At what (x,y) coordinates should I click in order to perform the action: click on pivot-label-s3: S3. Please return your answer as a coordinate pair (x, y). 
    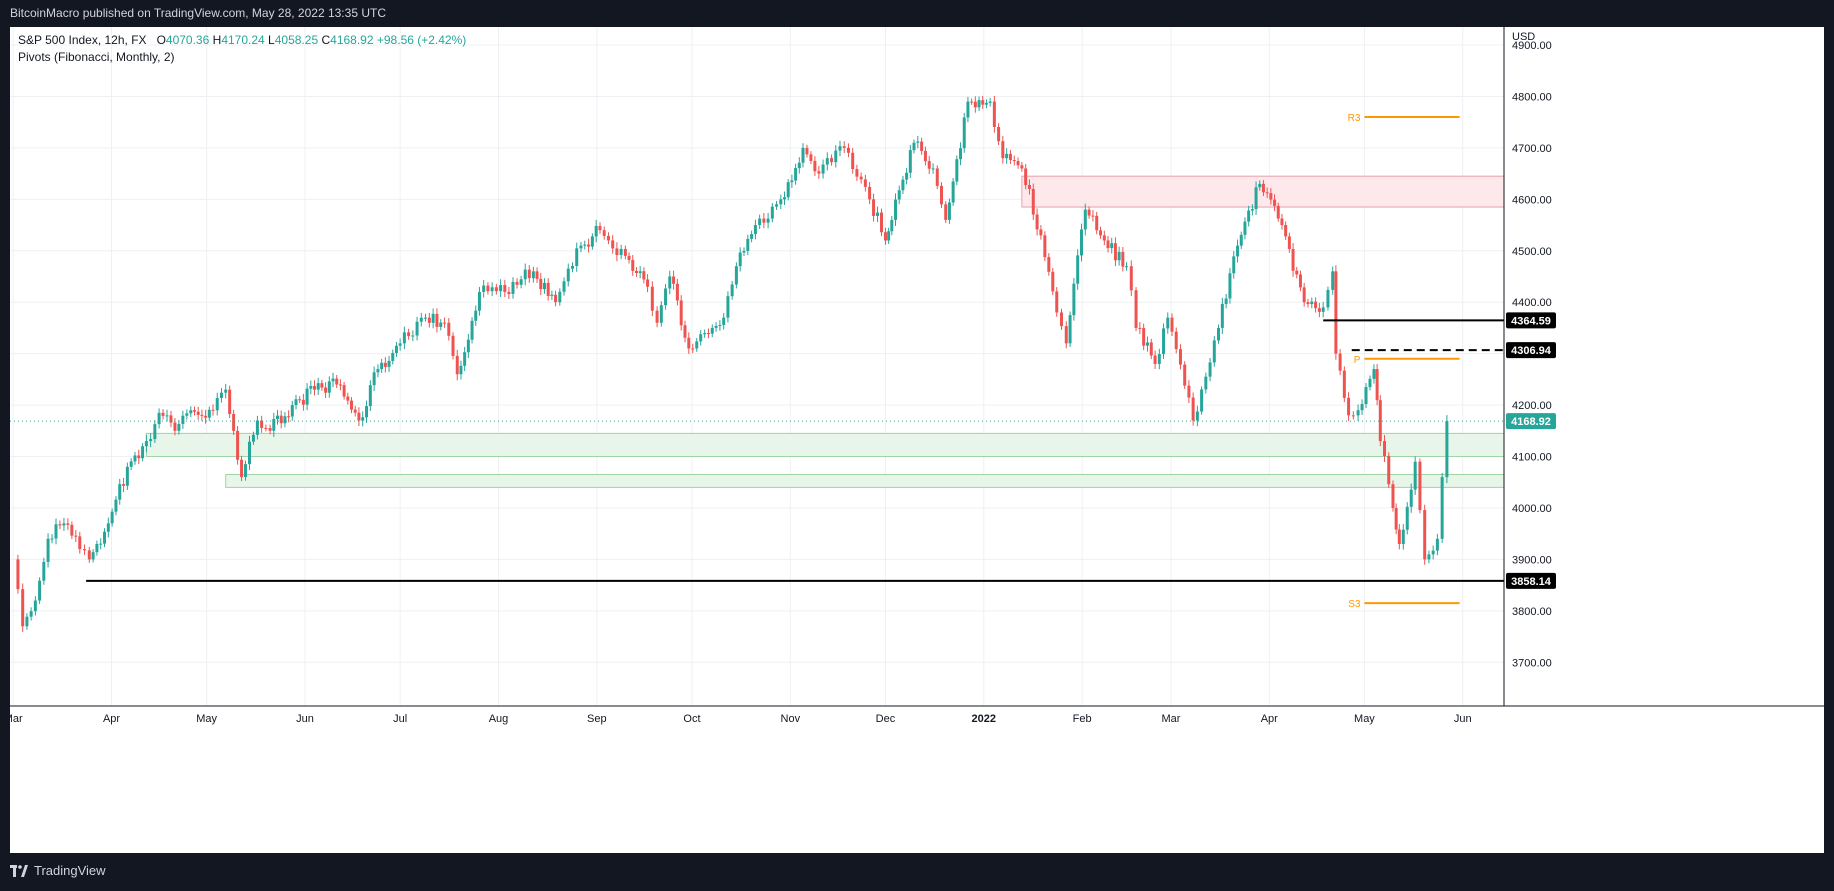
    Looking at the image, I should click on (1354, 604).